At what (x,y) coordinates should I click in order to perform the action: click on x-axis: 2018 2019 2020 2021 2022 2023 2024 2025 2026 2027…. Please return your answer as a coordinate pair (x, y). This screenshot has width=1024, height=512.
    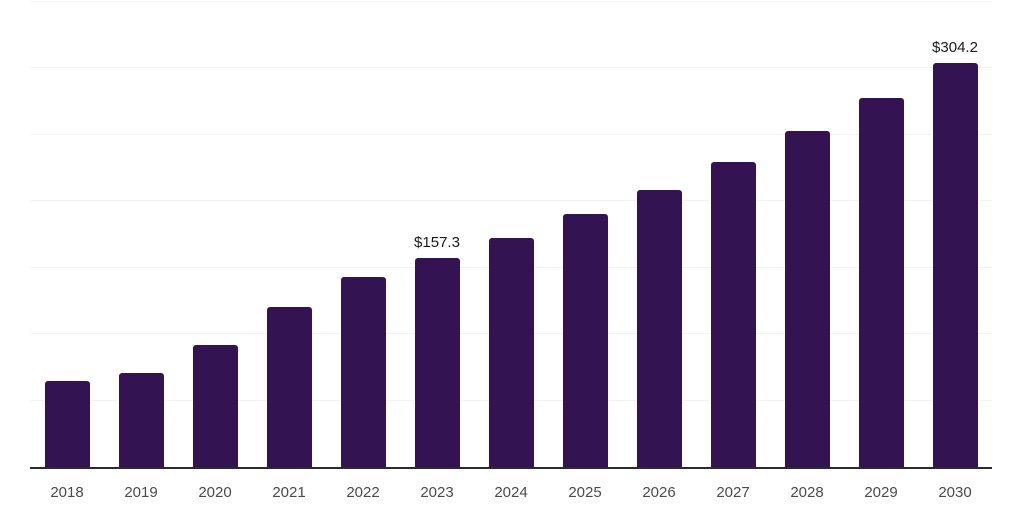
    Looking at the image, I should click on (511, 494).